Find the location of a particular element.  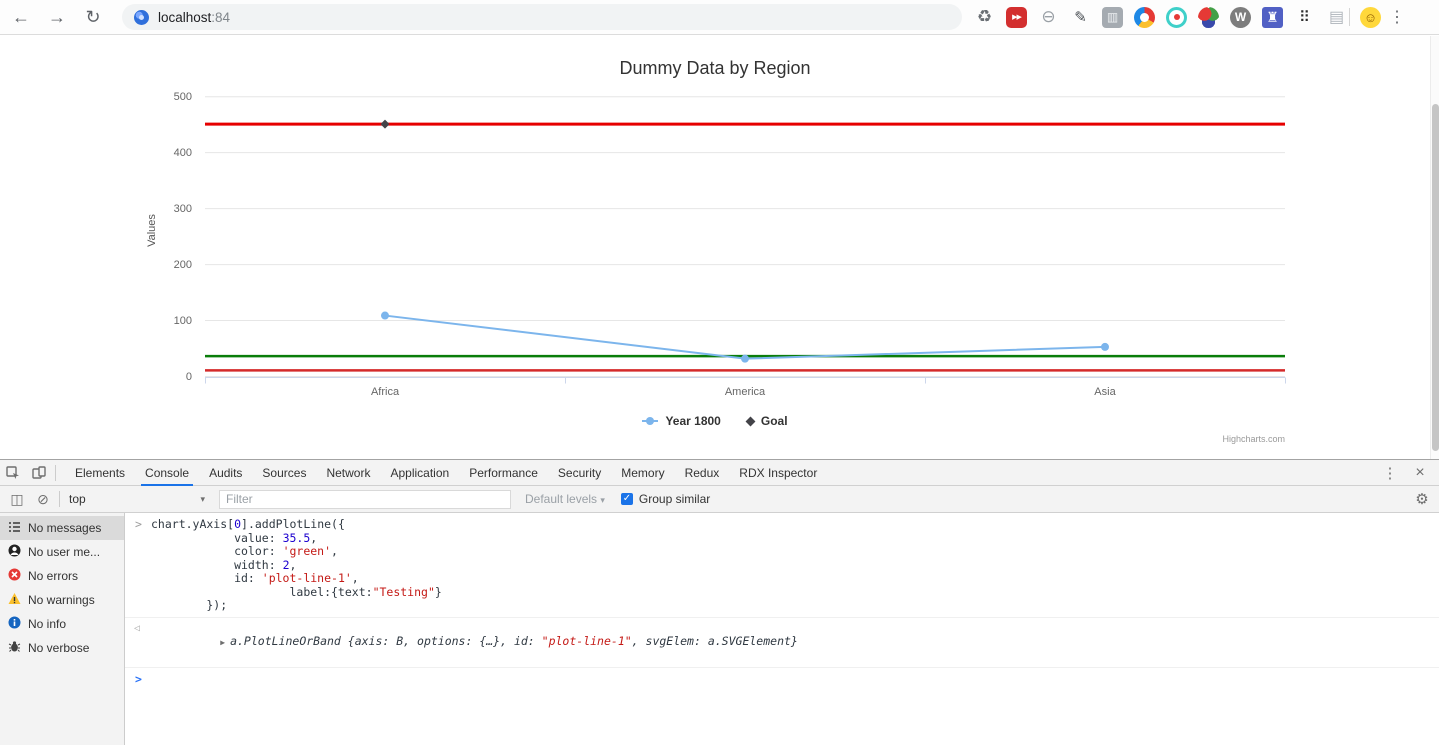

browser-menu-icon: ⋮ is located at coordinates (1397, 17).